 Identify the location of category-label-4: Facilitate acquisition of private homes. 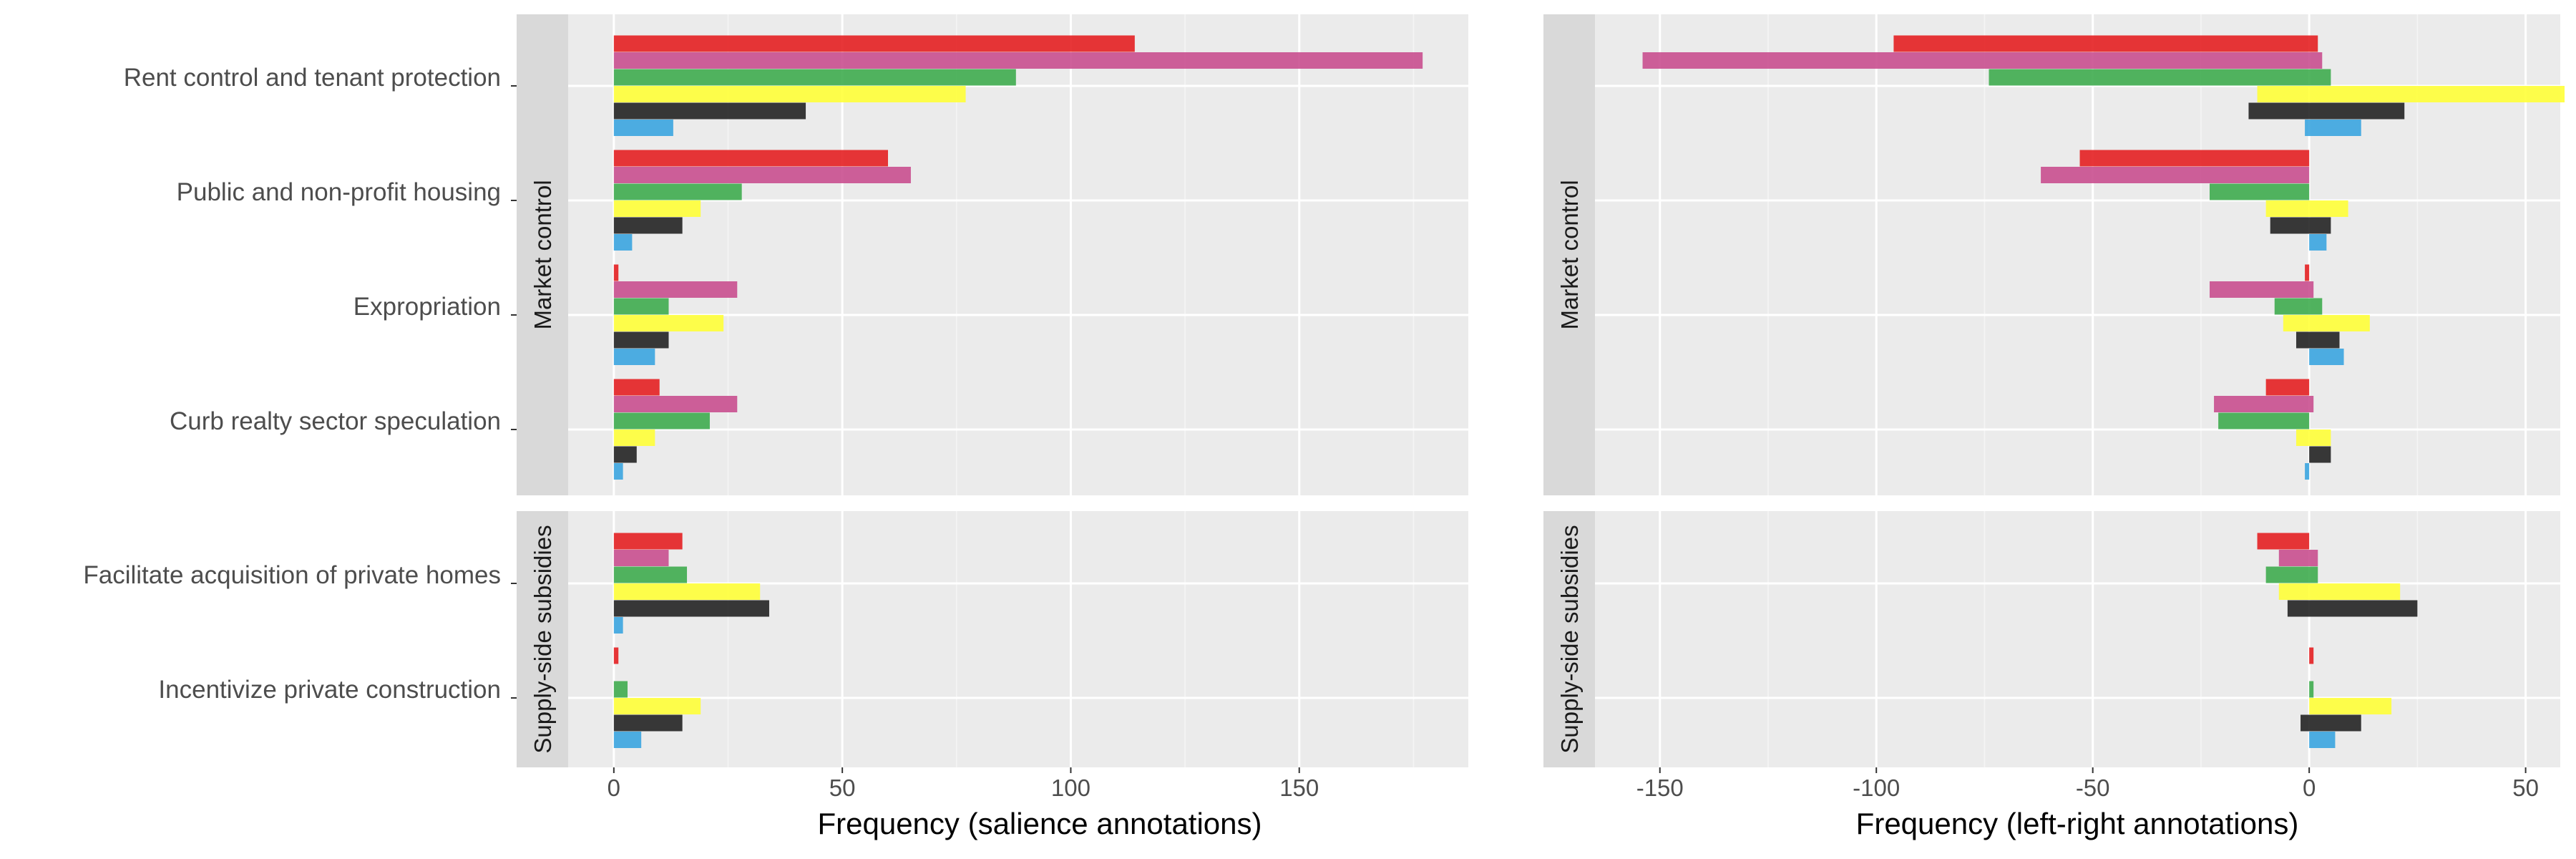
(292, 575).